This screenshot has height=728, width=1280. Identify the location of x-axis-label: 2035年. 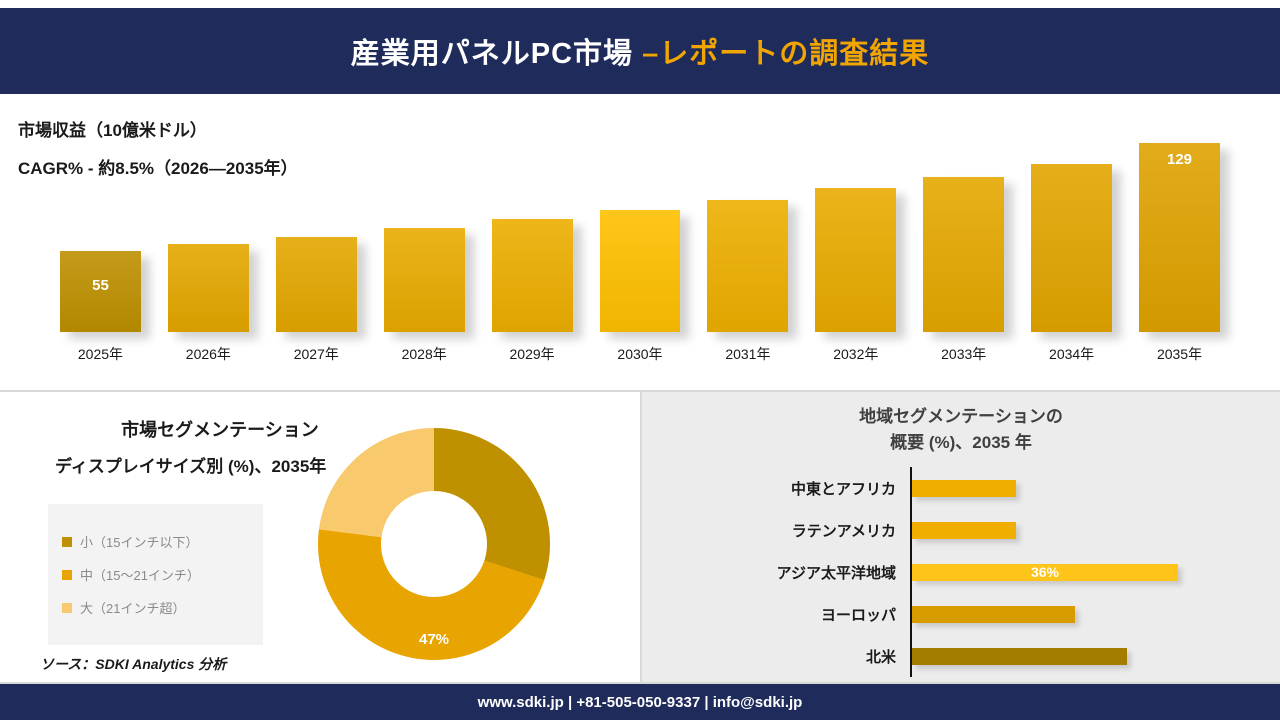
(1179, 354).